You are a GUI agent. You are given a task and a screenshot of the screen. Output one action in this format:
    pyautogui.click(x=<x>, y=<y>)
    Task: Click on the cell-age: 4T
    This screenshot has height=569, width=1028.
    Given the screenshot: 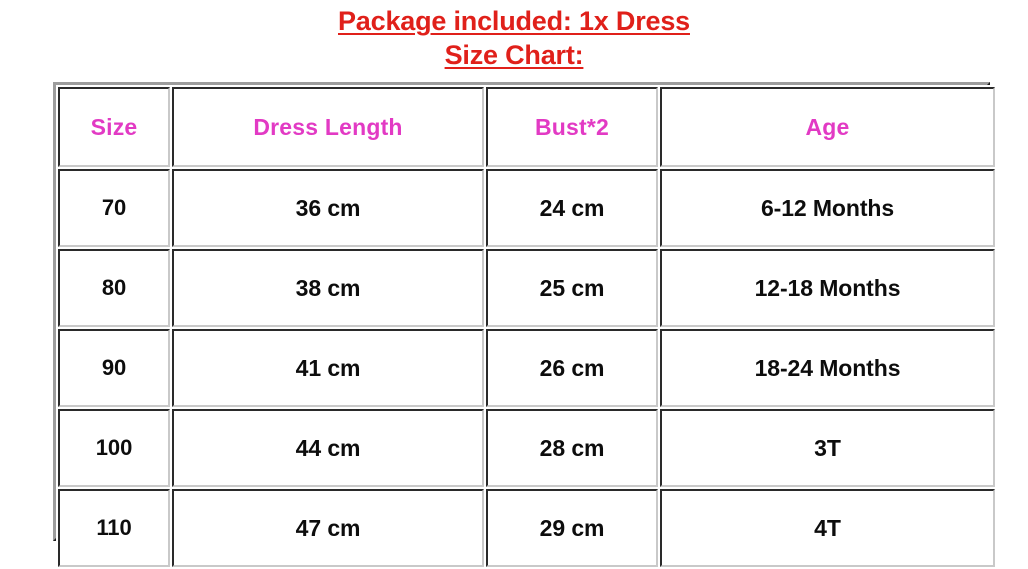 What is the action you would take?
    pyautogui.click(x=827, y=528)
    